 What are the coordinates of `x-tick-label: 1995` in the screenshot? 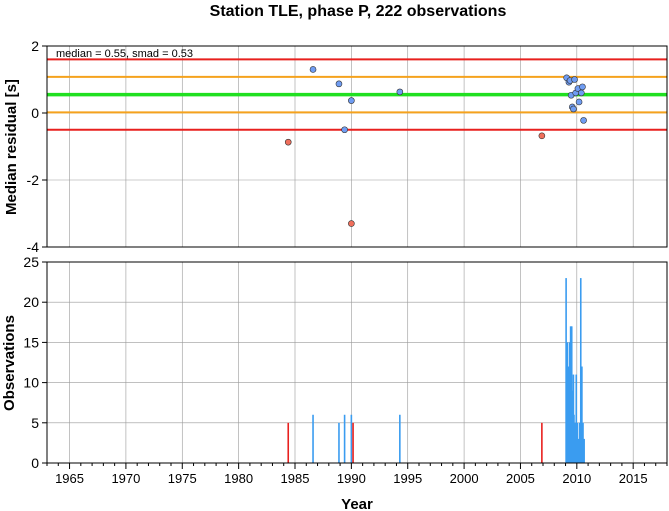 It's located at (407, 478).